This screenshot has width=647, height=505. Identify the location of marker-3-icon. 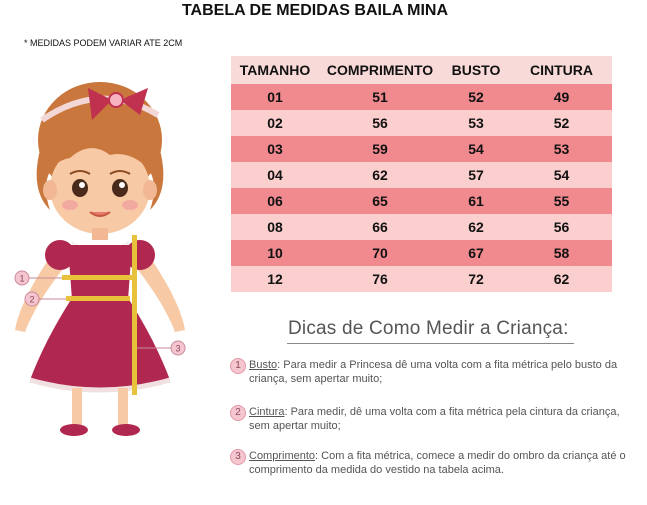
(161, 348).